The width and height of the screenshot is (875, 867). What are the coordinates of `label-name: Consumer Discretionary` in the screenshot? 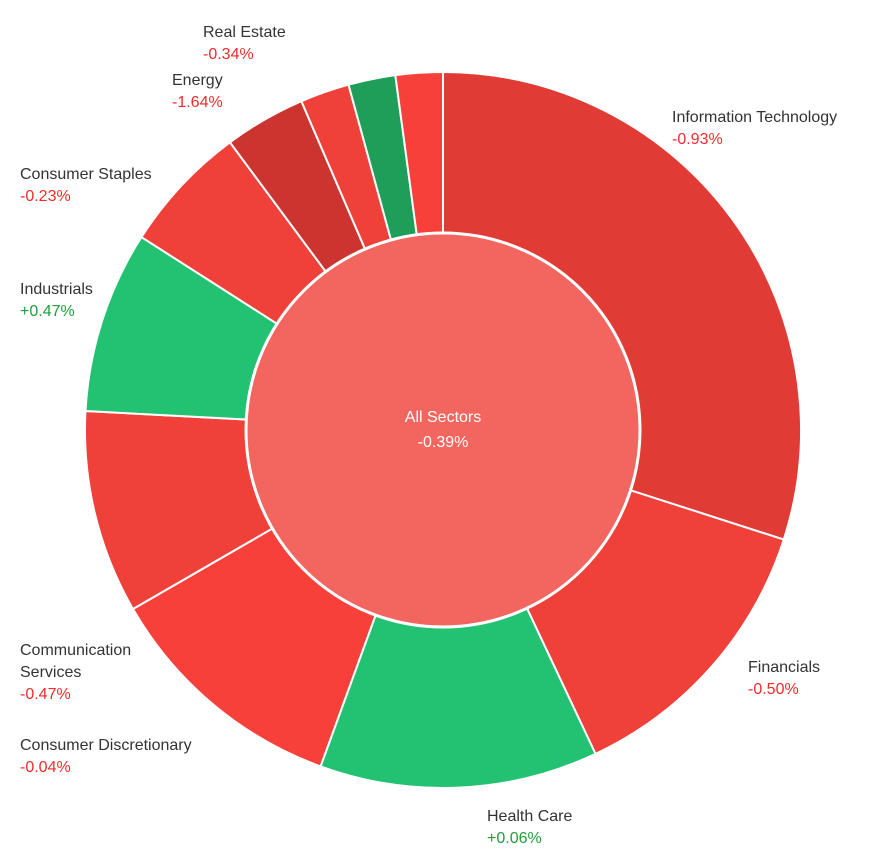 It's located at (106, 745).